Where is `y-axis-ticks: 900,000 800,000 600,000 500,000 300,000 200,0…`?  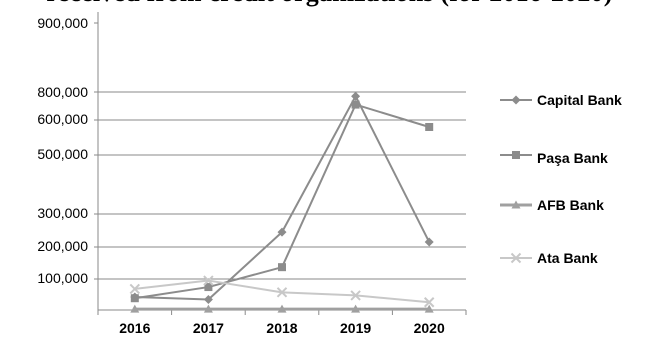
y-axis-ticks: 900,000 800,000 600,000 500,000 300,000 200,0… is located at coordinates (62, 150).